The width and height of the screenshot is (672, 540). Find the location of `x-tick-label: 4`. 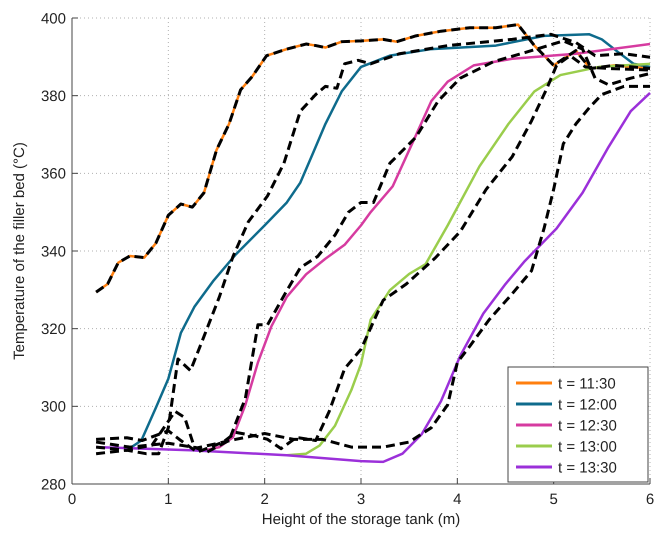

x-tick-label: 4 is located at coordinates (457, 499).